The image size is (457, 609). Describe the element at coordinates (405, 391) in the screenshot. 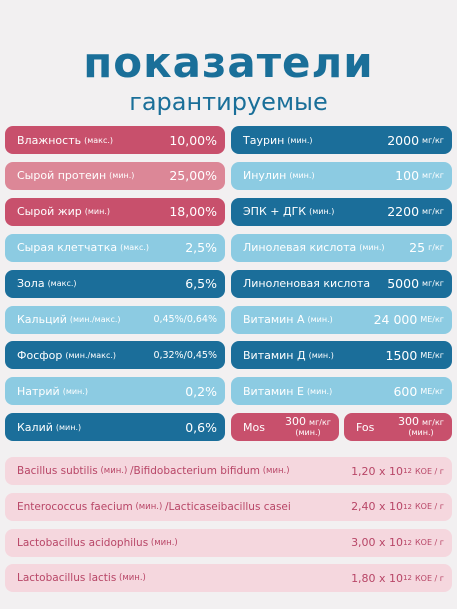

I see `value: 600` at that location.